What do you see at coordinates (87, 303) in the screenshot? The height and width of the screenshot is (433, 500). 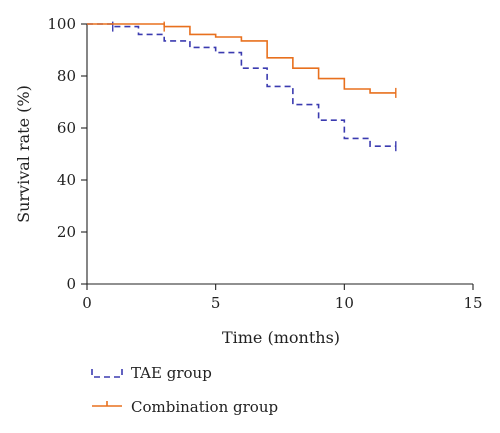 I see `x-tick-label: 0` at bounding box center [87, 303].